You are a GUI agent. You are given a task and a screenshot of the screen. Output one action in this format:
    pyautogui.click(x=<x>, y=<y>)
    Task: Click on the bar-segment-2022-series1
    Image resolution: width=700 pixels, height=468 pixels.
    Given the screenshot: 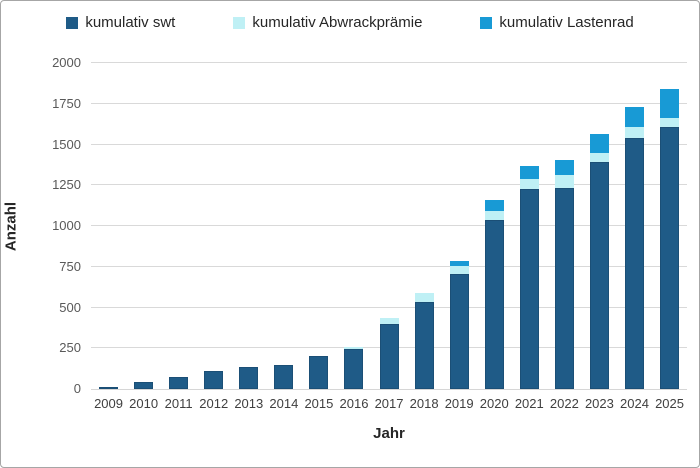 What is the action you would take?
    pyautogui.click(x=564, y=181)
    